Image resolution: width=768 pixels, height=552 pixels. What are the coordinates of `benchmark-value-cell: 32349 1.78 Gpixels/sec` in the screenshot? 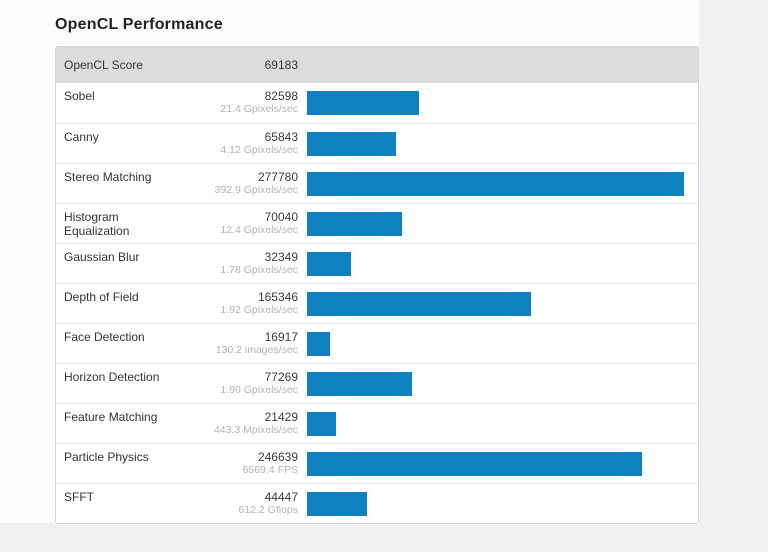 It's located at (234, 263).